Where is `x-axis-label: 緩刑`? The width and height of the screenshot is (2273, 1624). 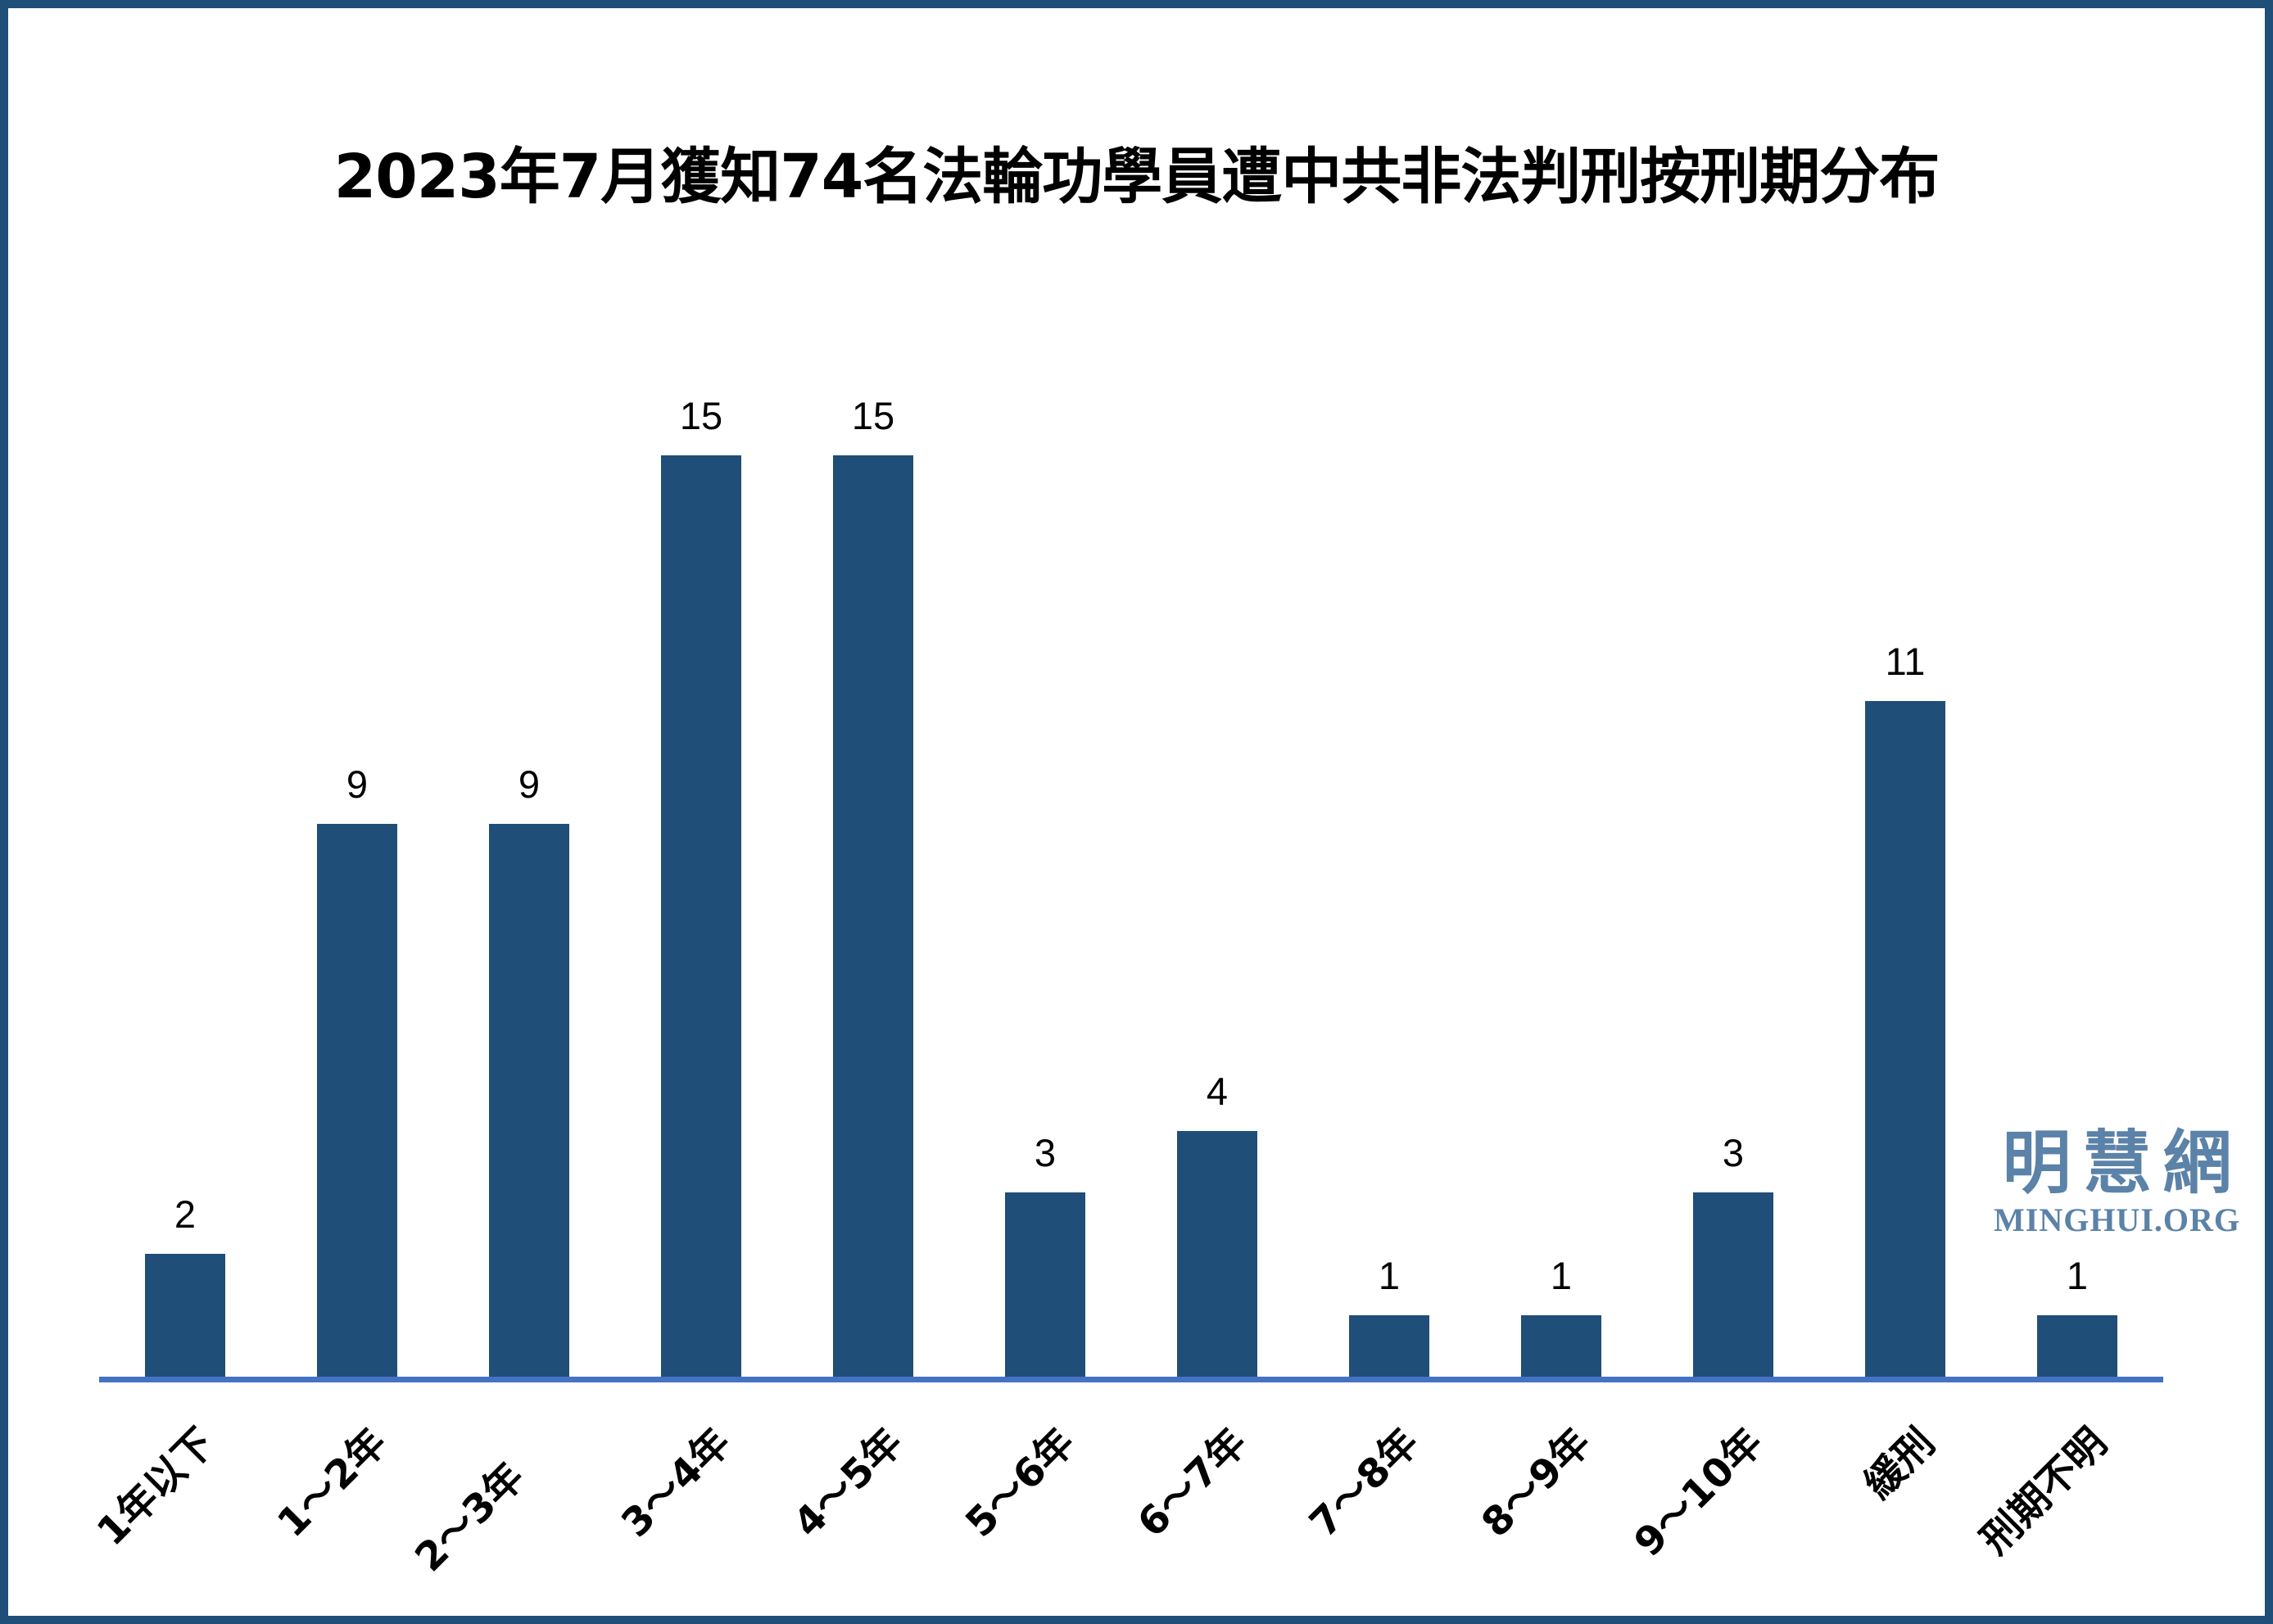
x-axis-label: 緩刑 is located at coordinates (1899, 1464).